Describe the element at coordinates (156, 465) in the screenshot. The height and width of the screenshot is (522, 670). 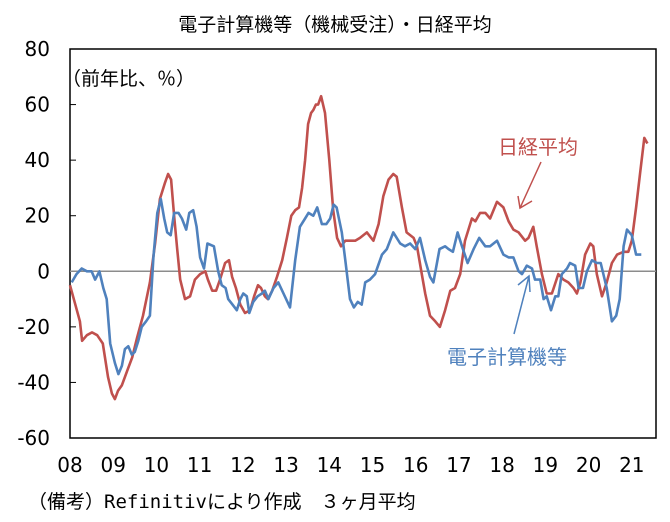
I see `x-tick-label: 10` at that location.